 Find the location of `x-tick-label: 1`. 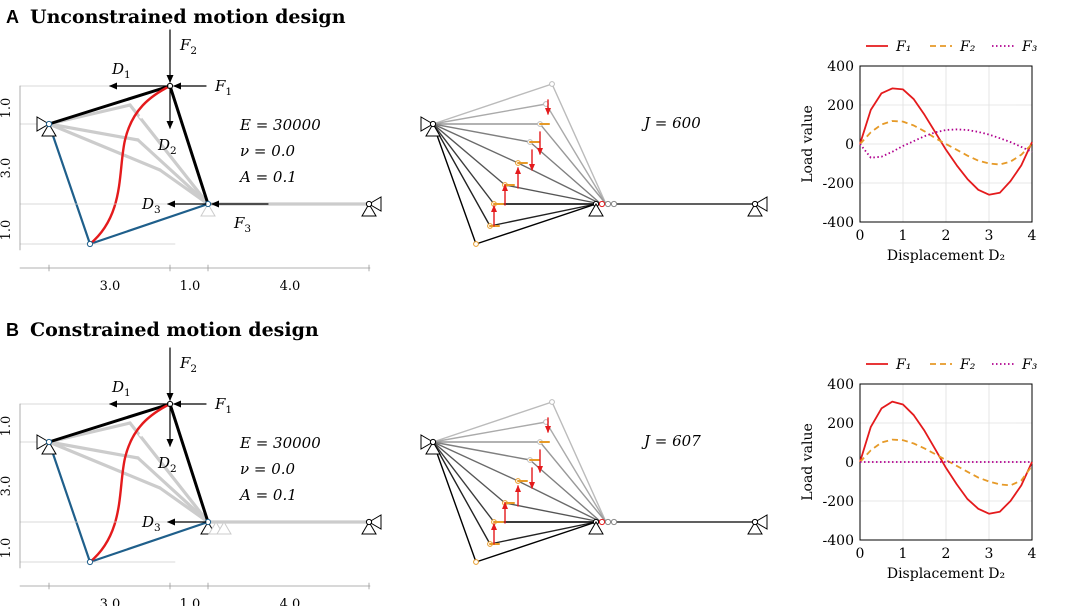

x-tick-label: 1 is located at coordinates (903, 554).